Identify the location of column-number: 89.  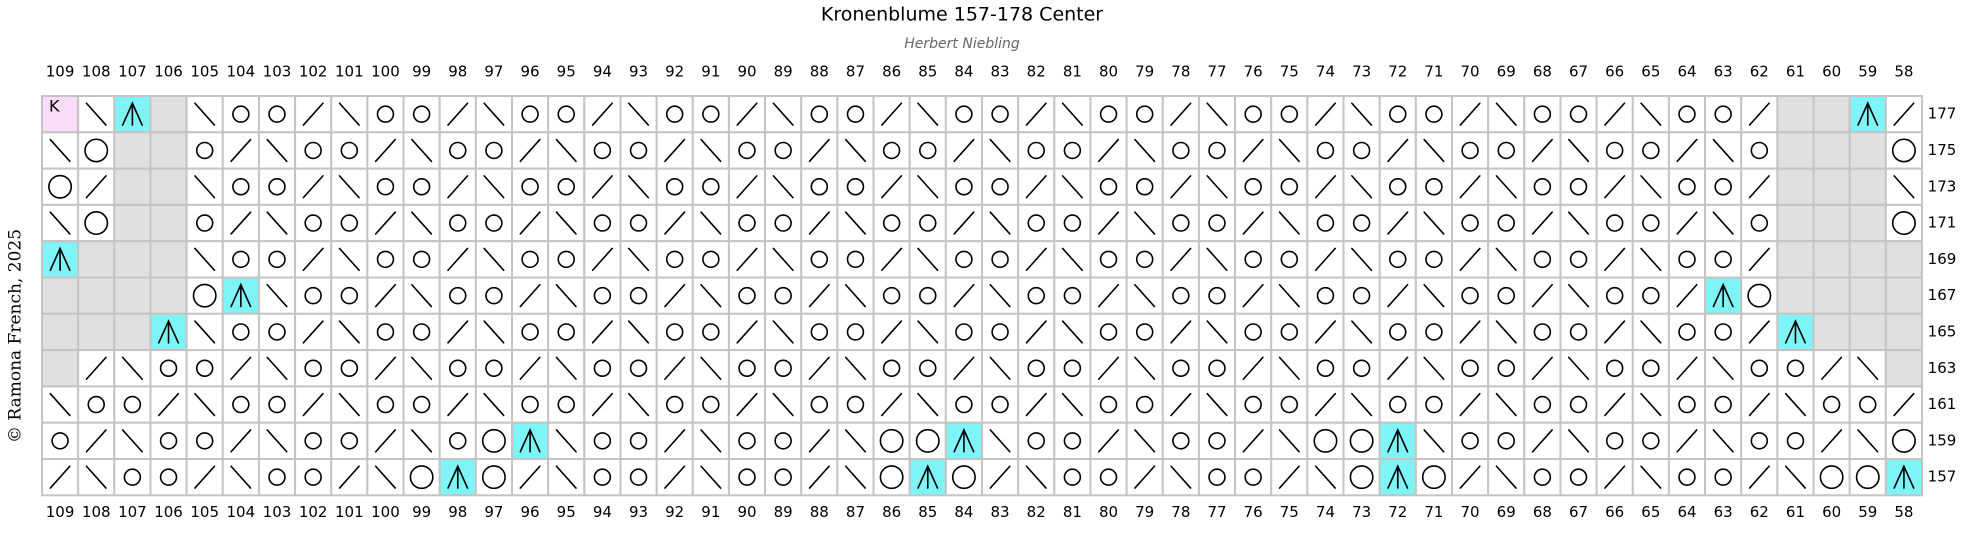
(783, 72).